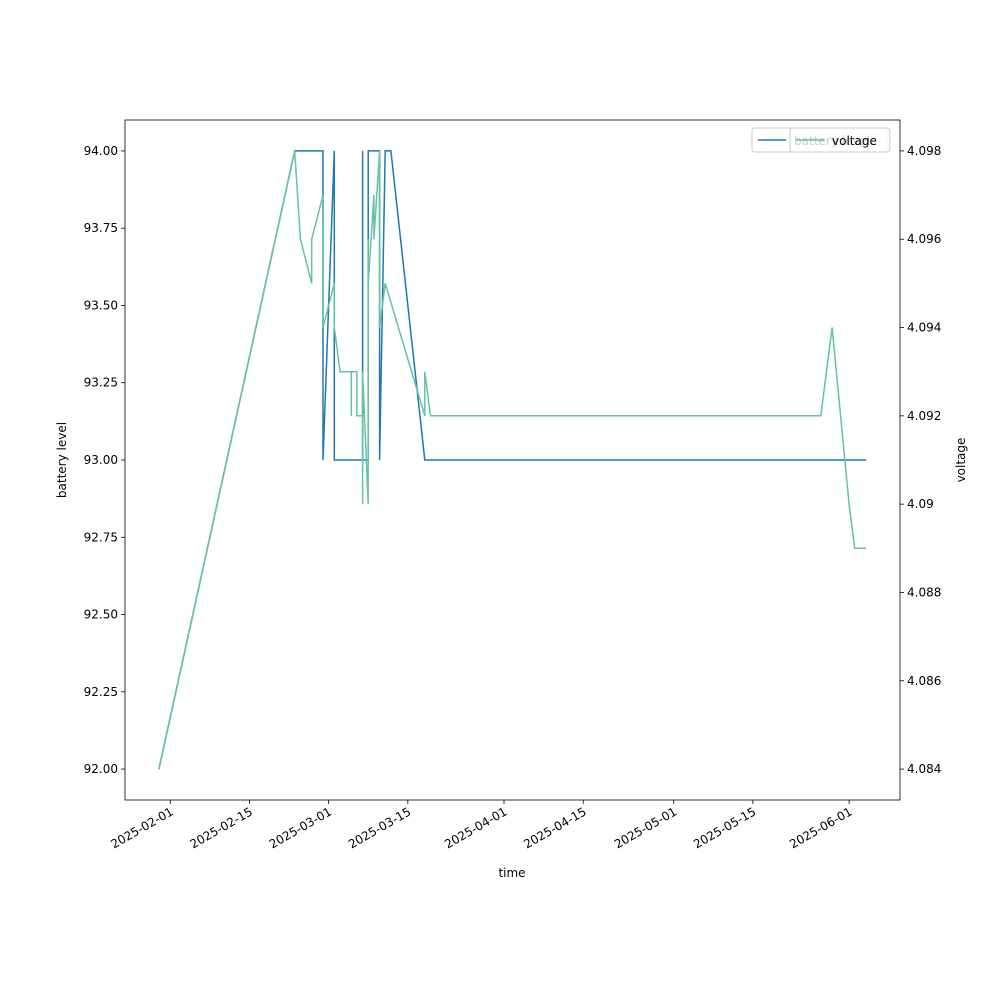 The height and width of the screenshot is (1004, 1000). Describe the element at coordinates (920, 504) in the screenshot. I see `y2-tick-label: 4.09` at that location.